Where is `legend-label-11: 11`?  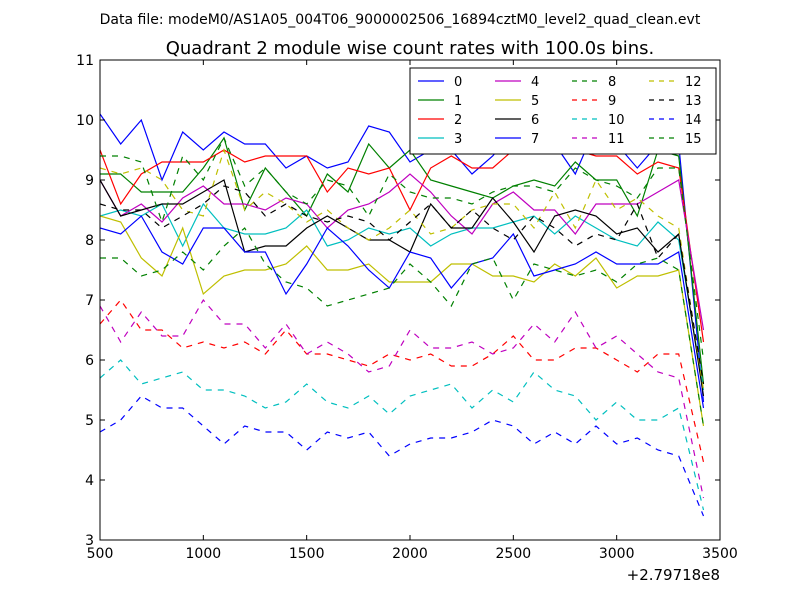 legend-label-11: 11 is located at coordinates (616, 139).